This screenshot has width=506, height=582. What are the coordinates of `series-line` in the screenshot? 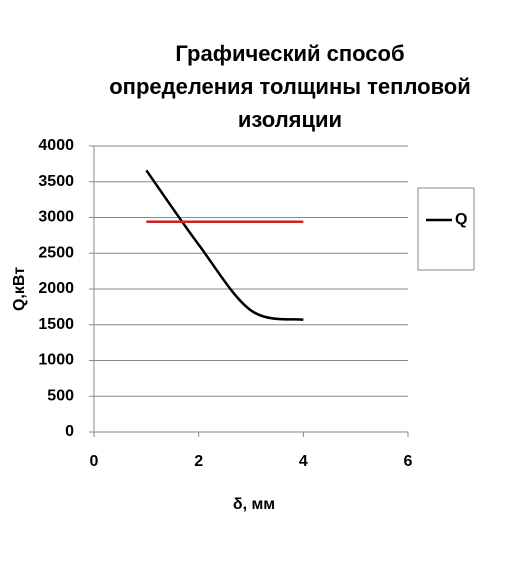 It's located at (224, 245).